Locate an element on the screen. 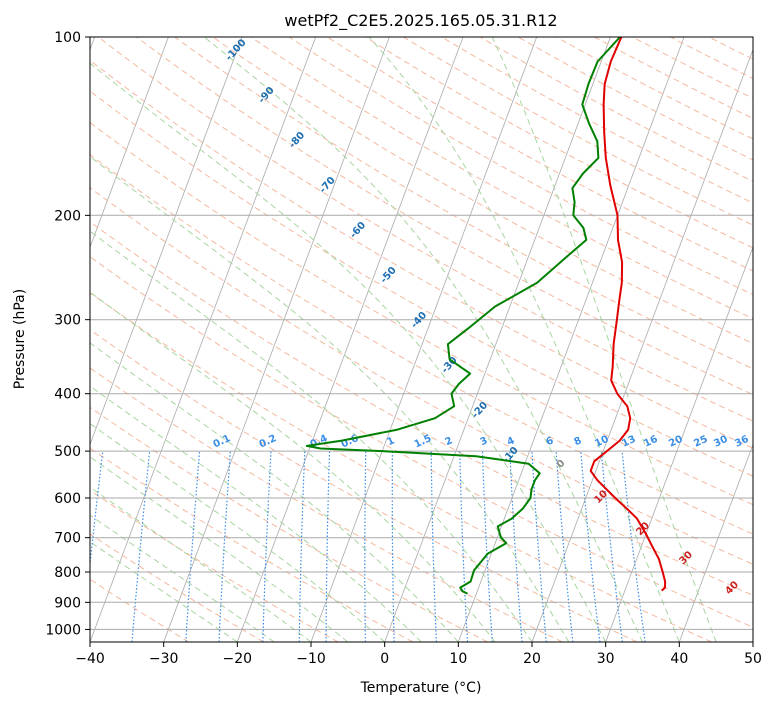 Image resolution: width=775 pixels, height=708 pixels. mixing-ratio-label: 4 is located at coordinates (510, 441).